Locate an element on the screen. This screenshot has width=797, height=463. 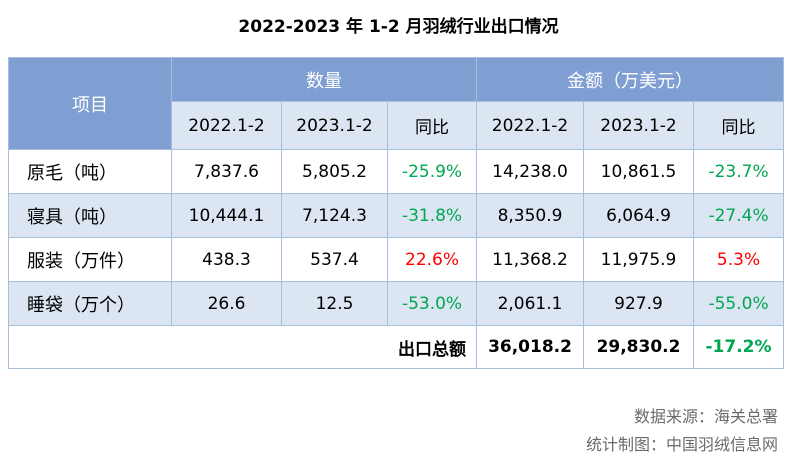
credit: 统计制图：中国羽绒信息网 is located at coordinates (681, 444).